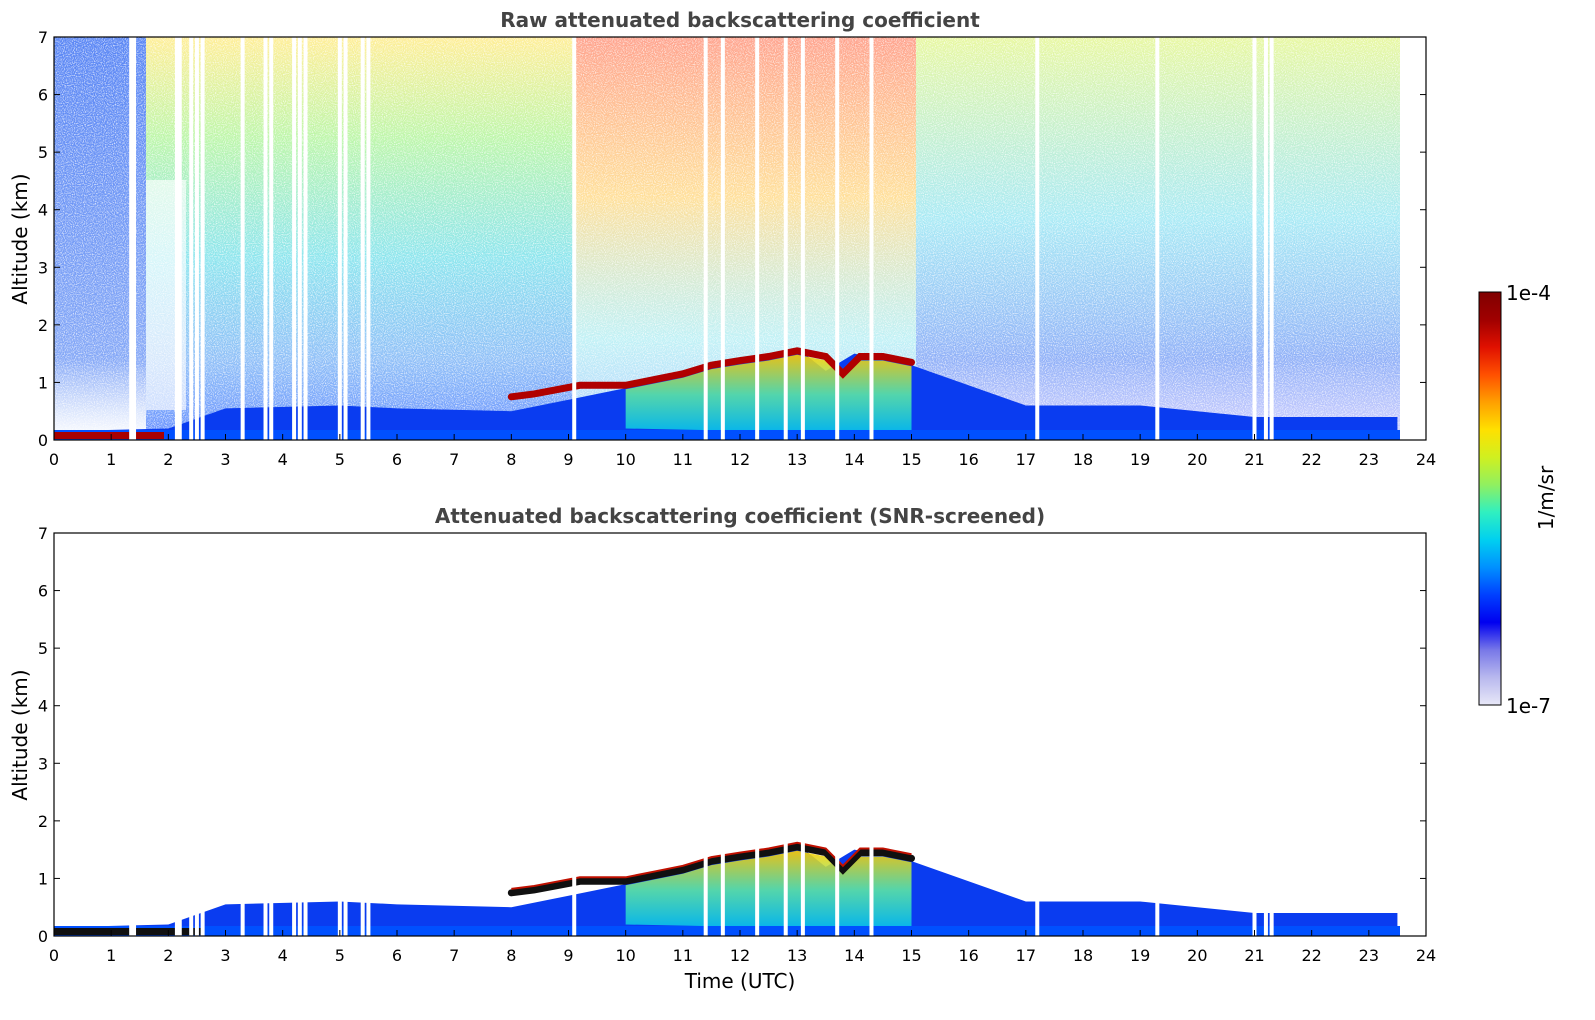 Image resolution: width=1595 pixels, height=1020 pixels. Describe the element at coordinates (968, 955) in the screenshot. I see `x-tick-label: 16` at that location.